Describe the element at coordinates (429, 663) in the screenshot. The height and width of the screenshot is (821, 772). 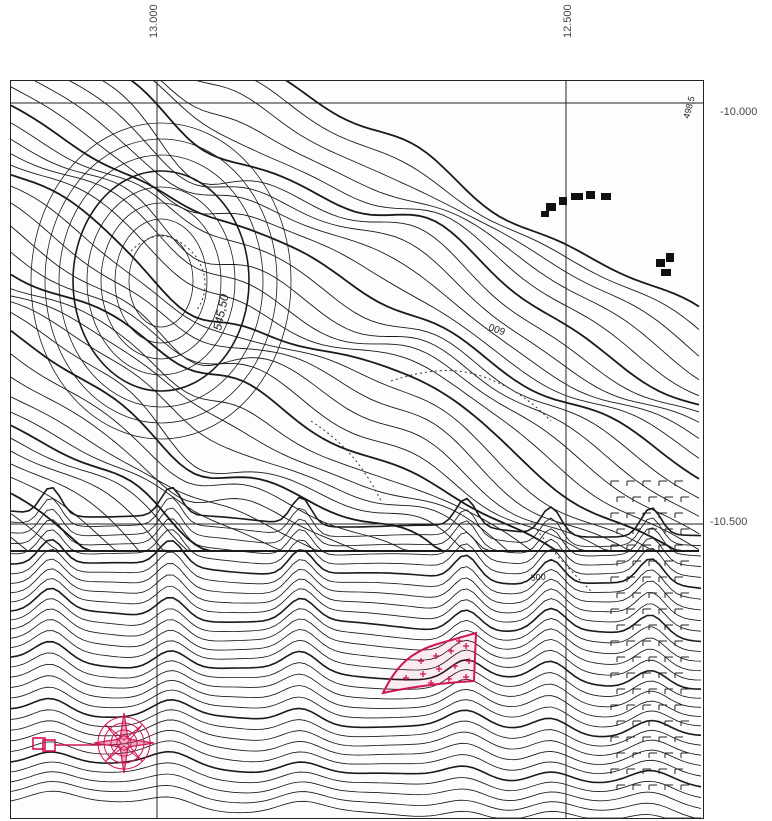
I see `site-area-marker` at that location.